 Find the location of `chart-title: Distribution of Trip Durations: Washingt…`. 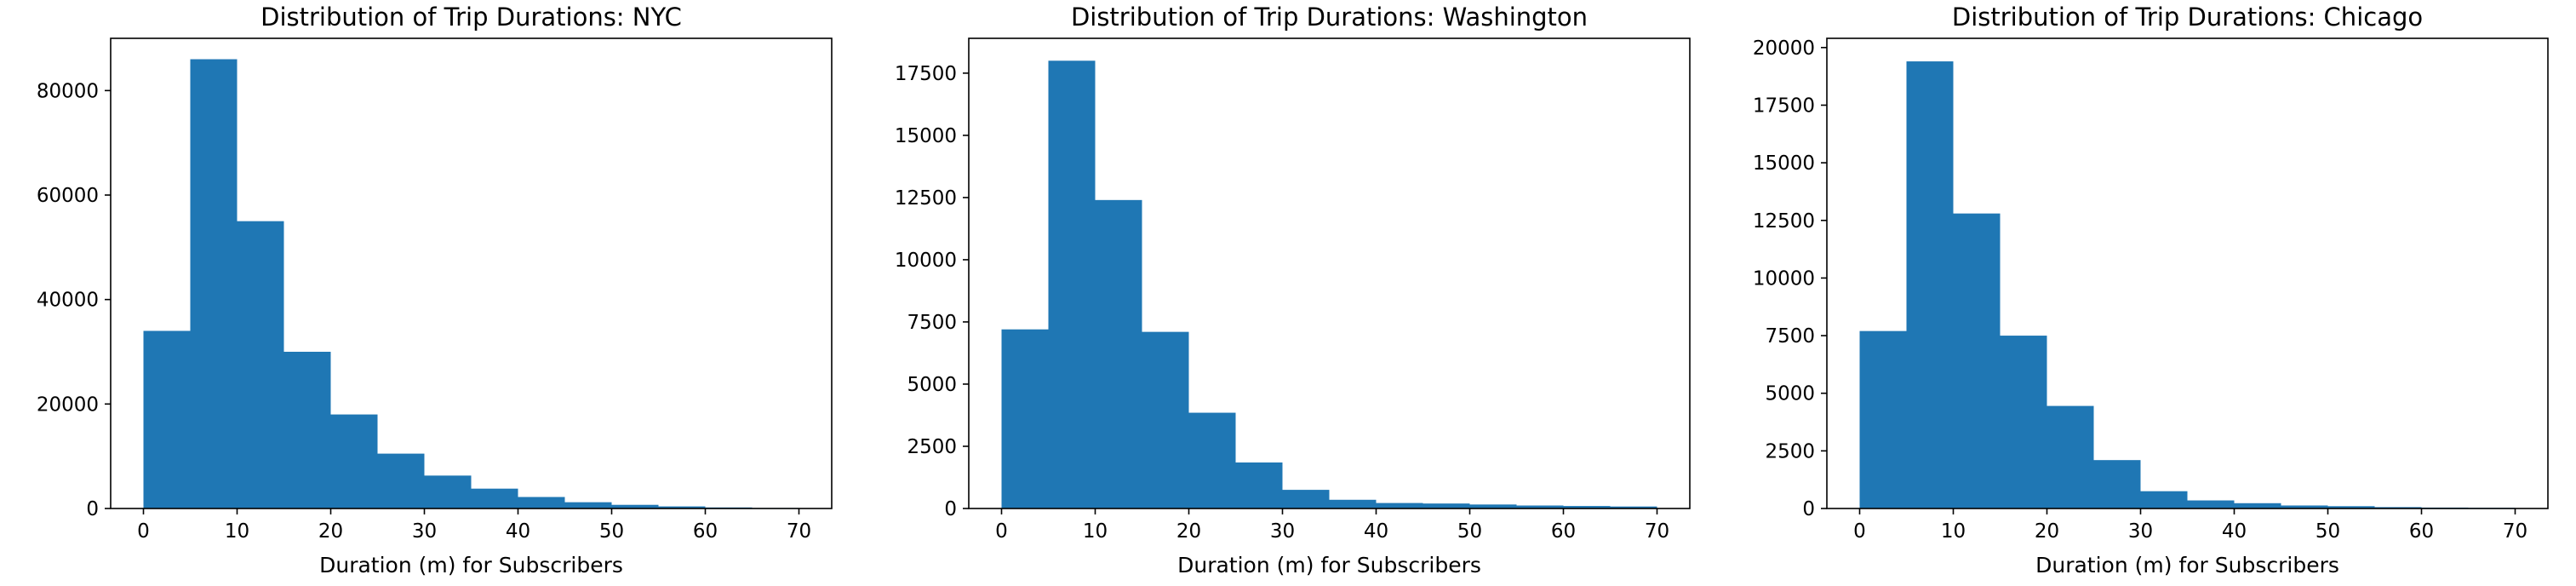

chart-title: Distribution of Trip Durations: Washingt… is located at coordinates (1329, 17).